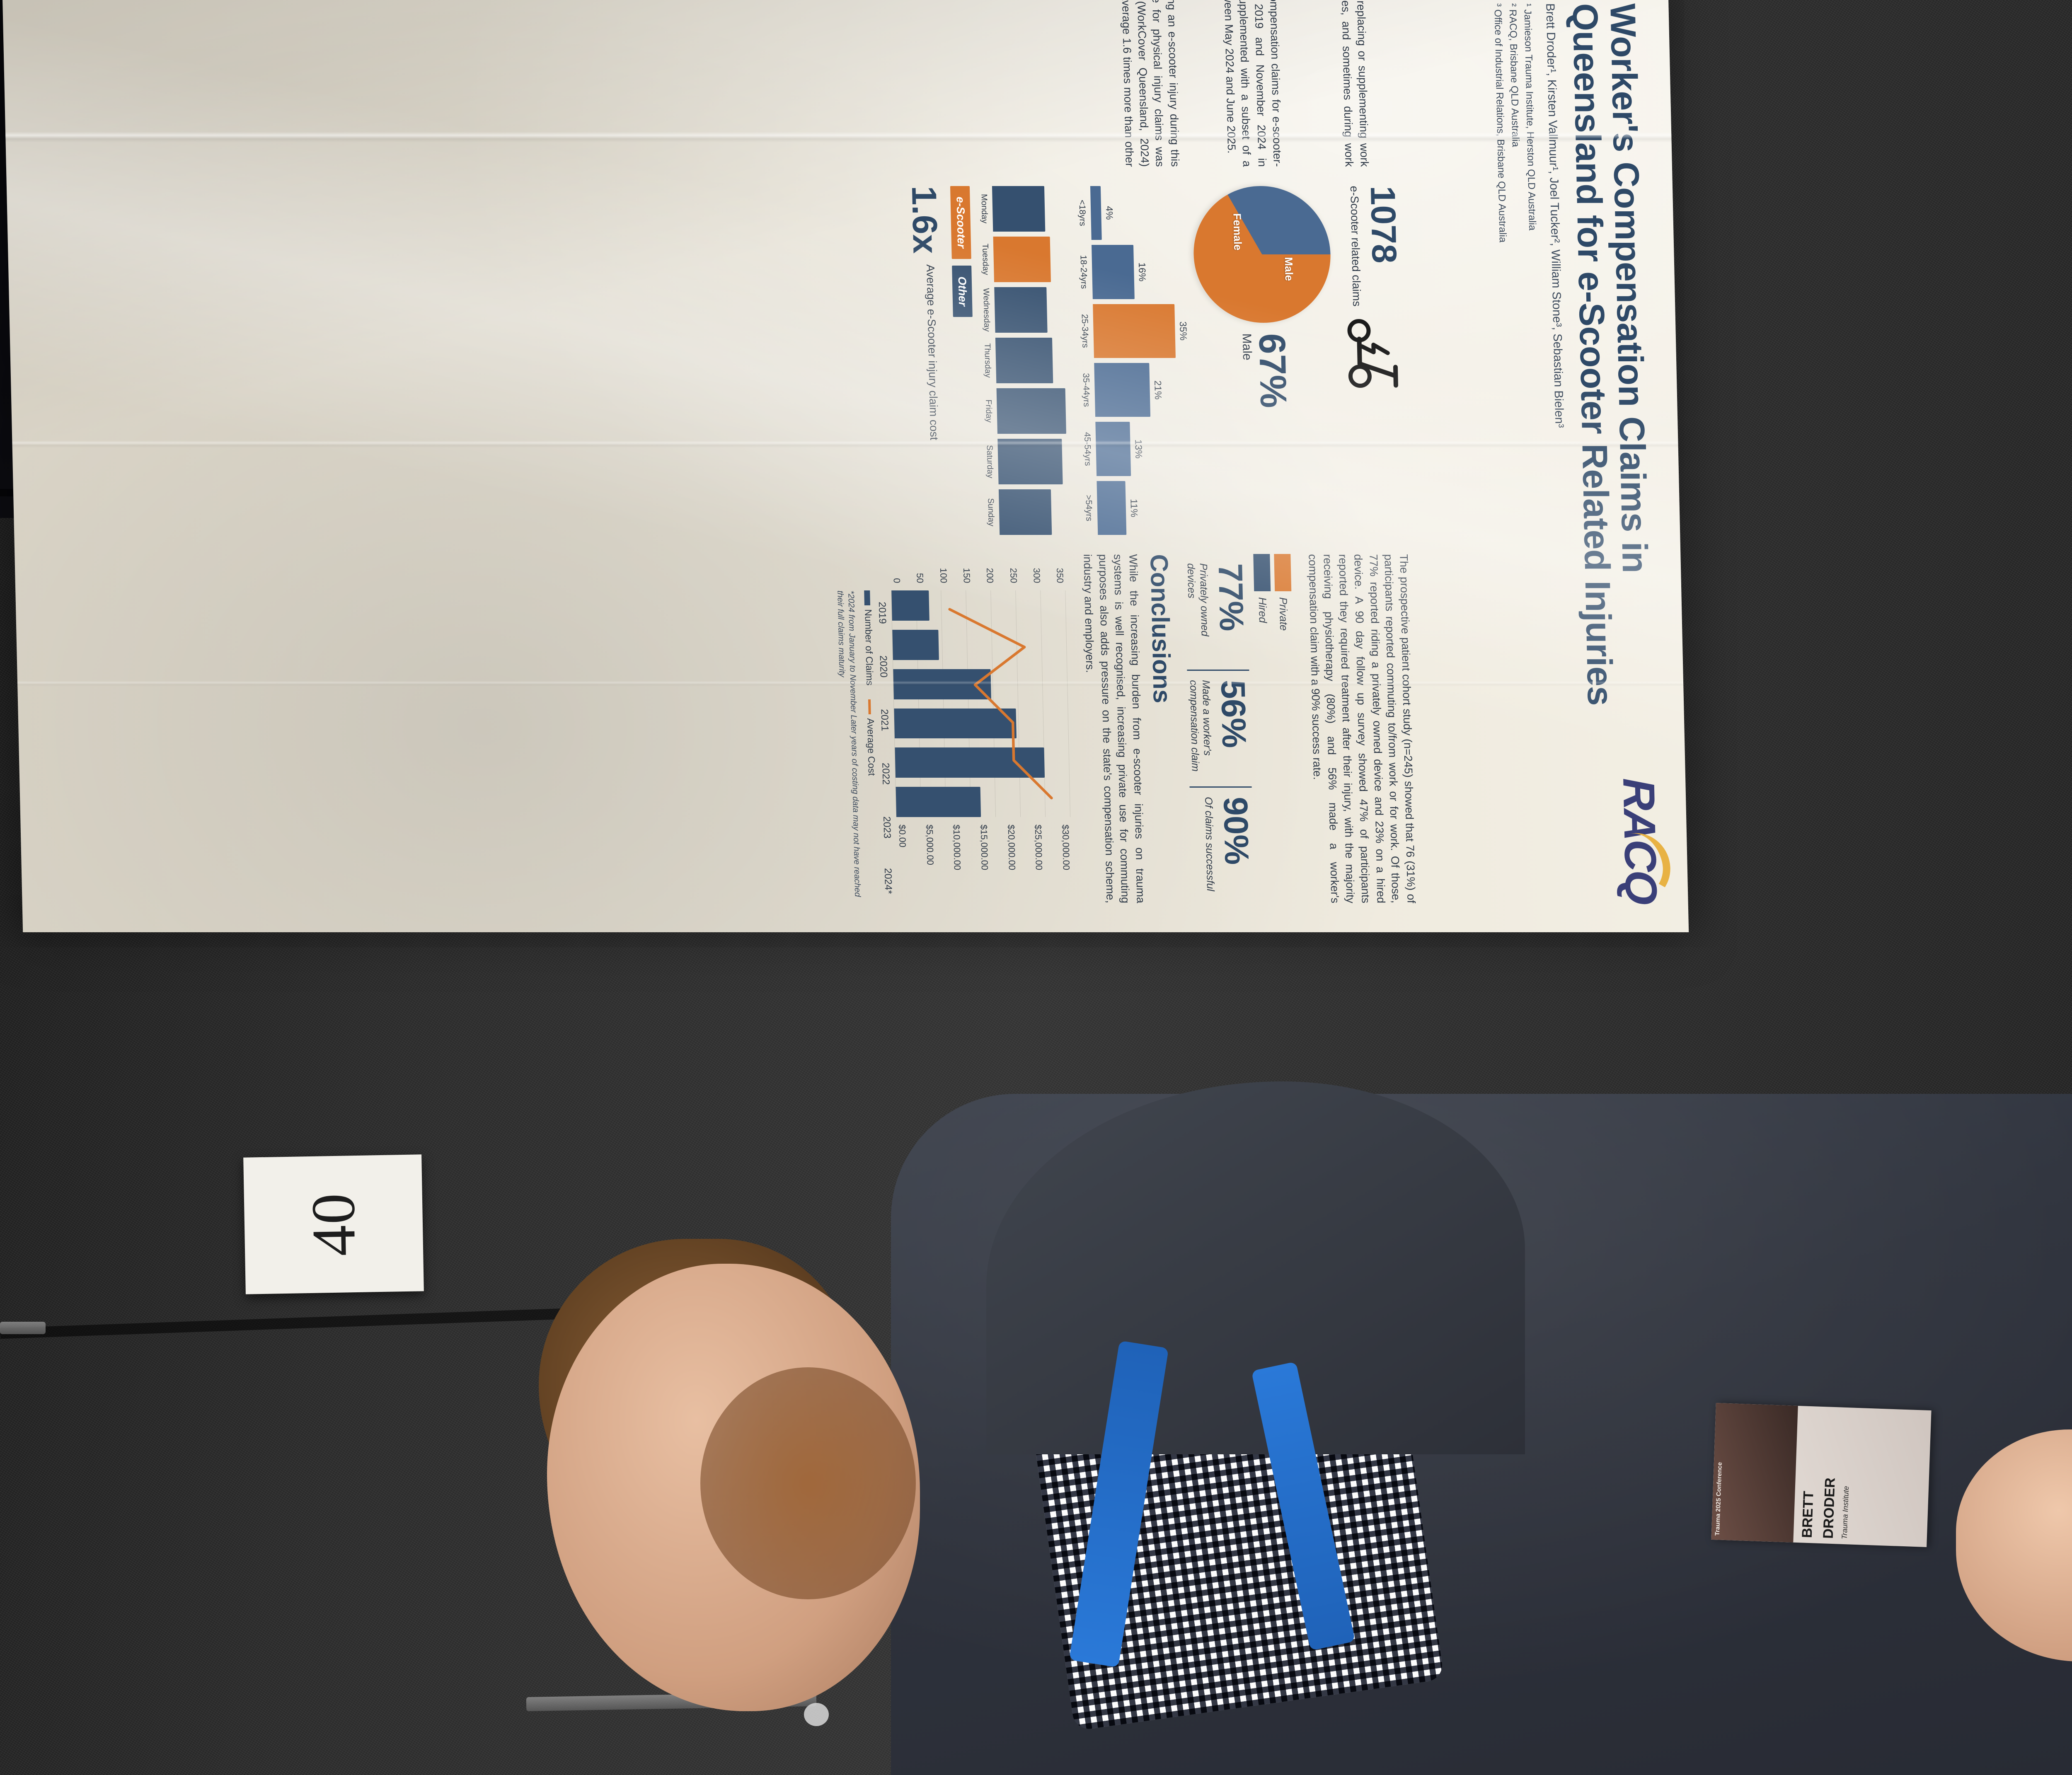 This screenshot has height=1775, width=2072. Describe the element at coordinates (1275, 728) in the screenshot. I see `legend-device-ownership: Private Hired` at that location.